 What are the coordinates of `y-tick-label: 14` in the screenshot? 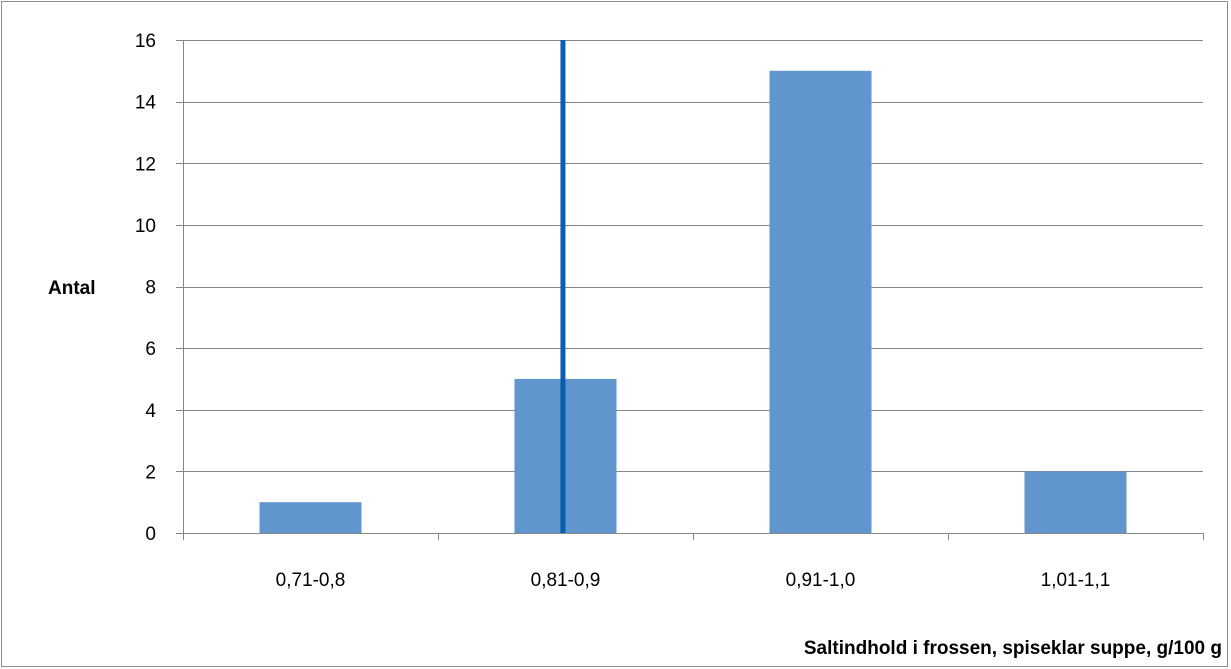 It's located at (146, 103).